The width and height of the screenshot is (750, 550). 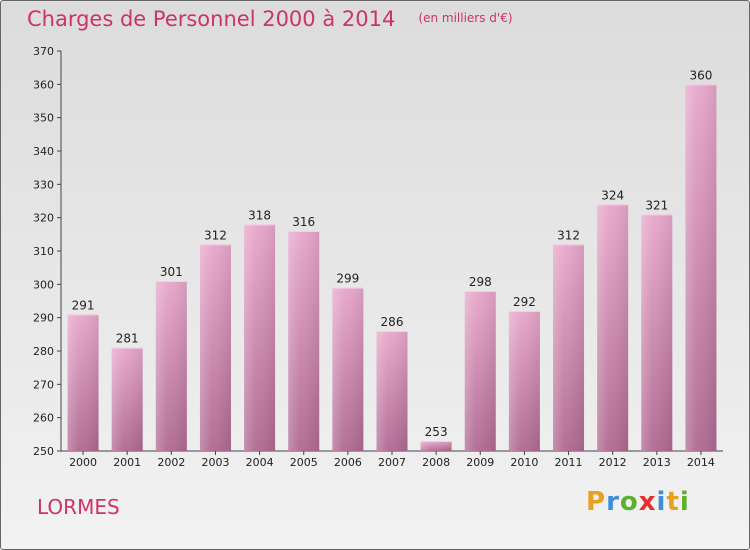 What do you see at coordinates (392, 462) in the screenshot?
I see `x-tick-label-2007: 2007` at bounding box center [392, 462].